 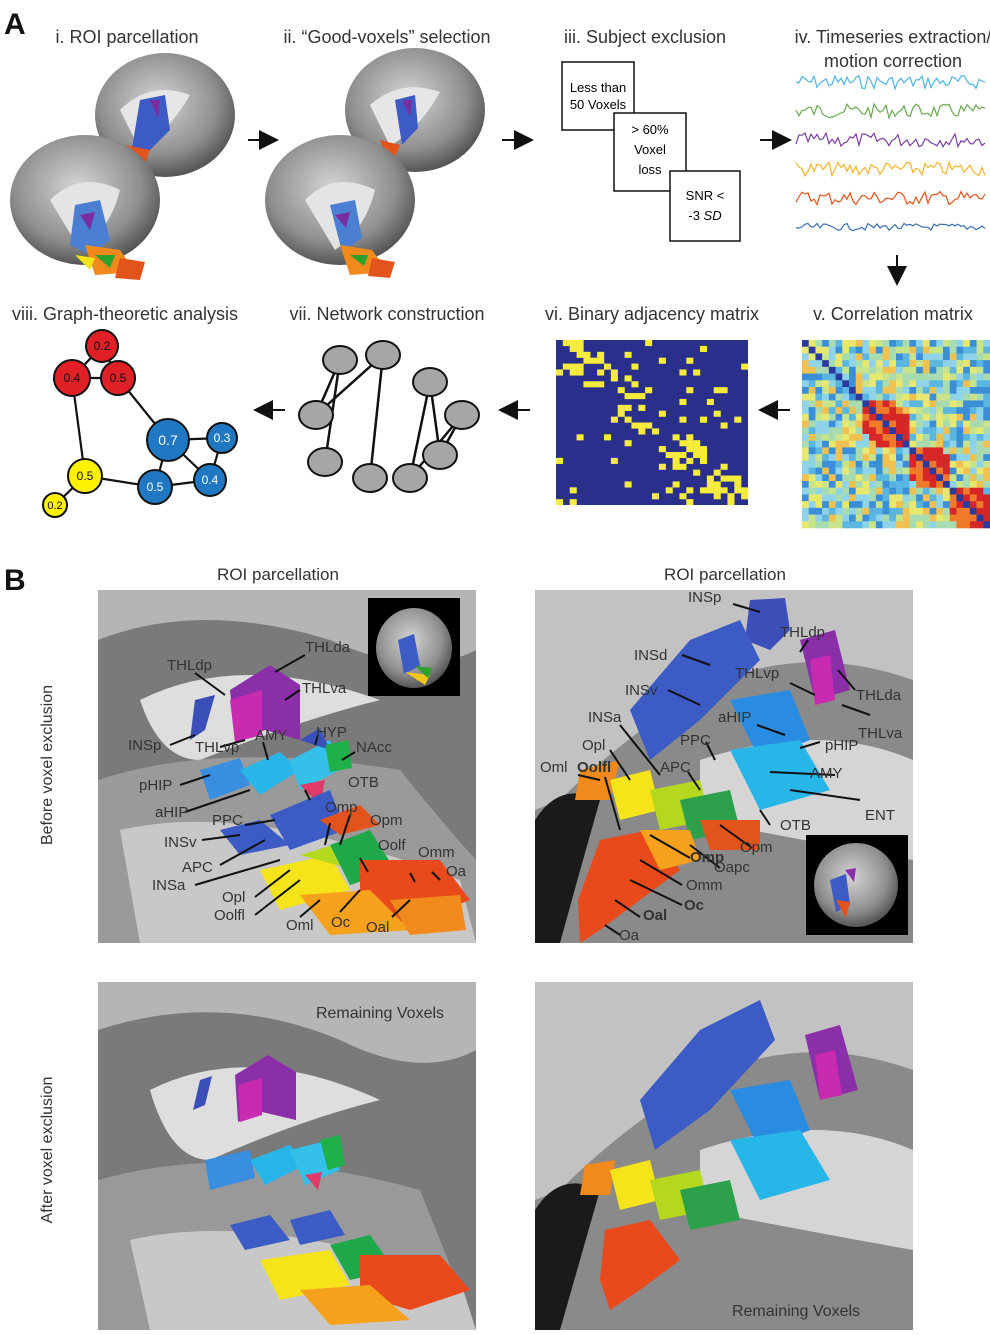 I want to click on label-Oolfl: Oolfl, so click(x=594, y=767).